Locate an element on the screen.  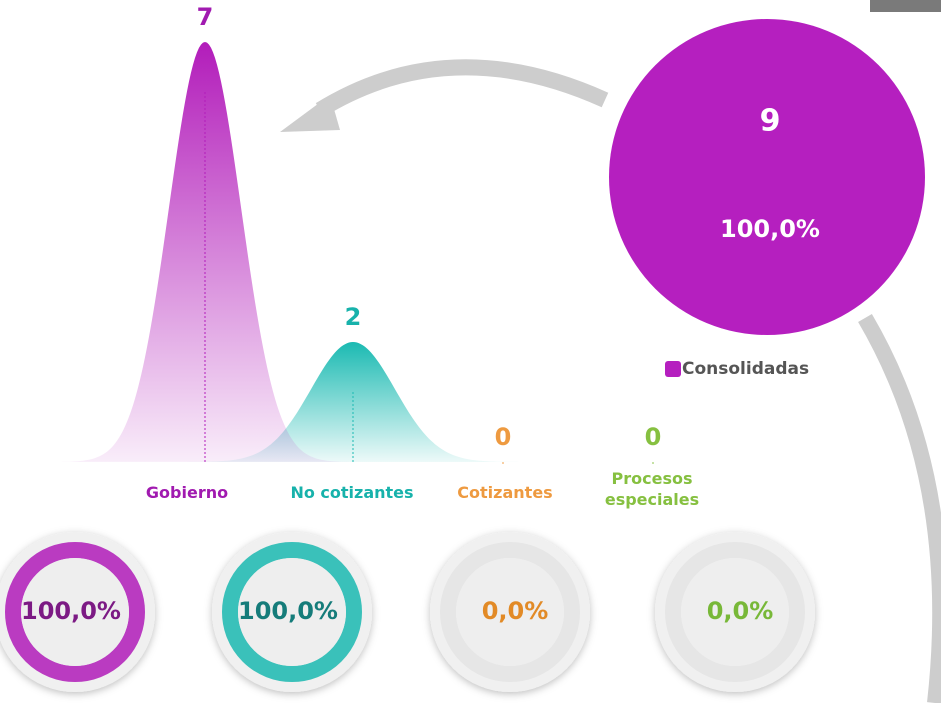
peak-value: 2 is located at coordinates (353, 317).